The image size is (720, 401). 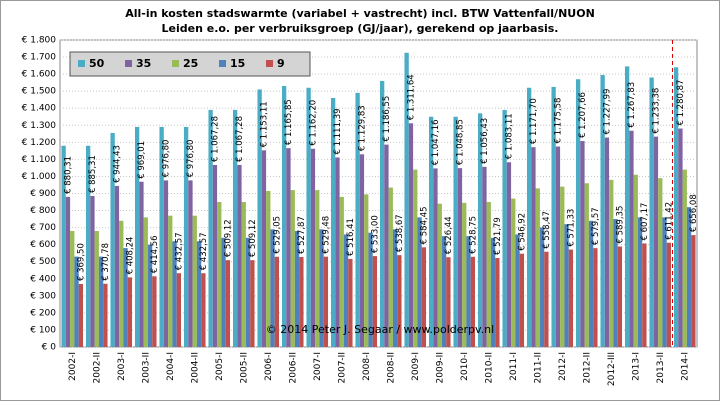 What do you see at coordinates (43, 194) in the screenshot?
I see `y-tick-label: € 900` at bounding box center [43, 194].